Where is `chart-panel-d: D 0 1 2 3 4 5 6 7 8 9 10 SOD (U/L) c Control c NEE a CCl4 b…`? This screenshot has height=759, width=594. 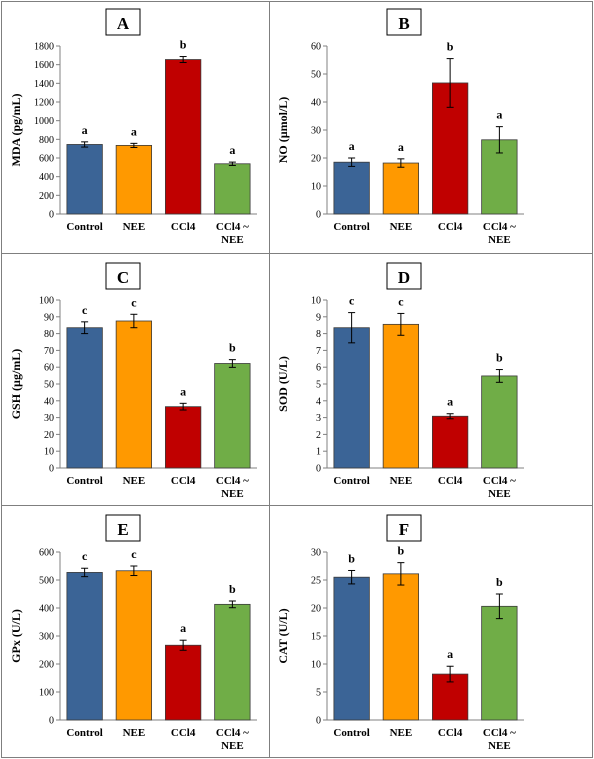
chart-panel-d: D 0 1 2 3 4 5 6 7 8 9 10 SOD (U/L) c Control c NEE a CCl4 b… is located at coordinates (400, 381).